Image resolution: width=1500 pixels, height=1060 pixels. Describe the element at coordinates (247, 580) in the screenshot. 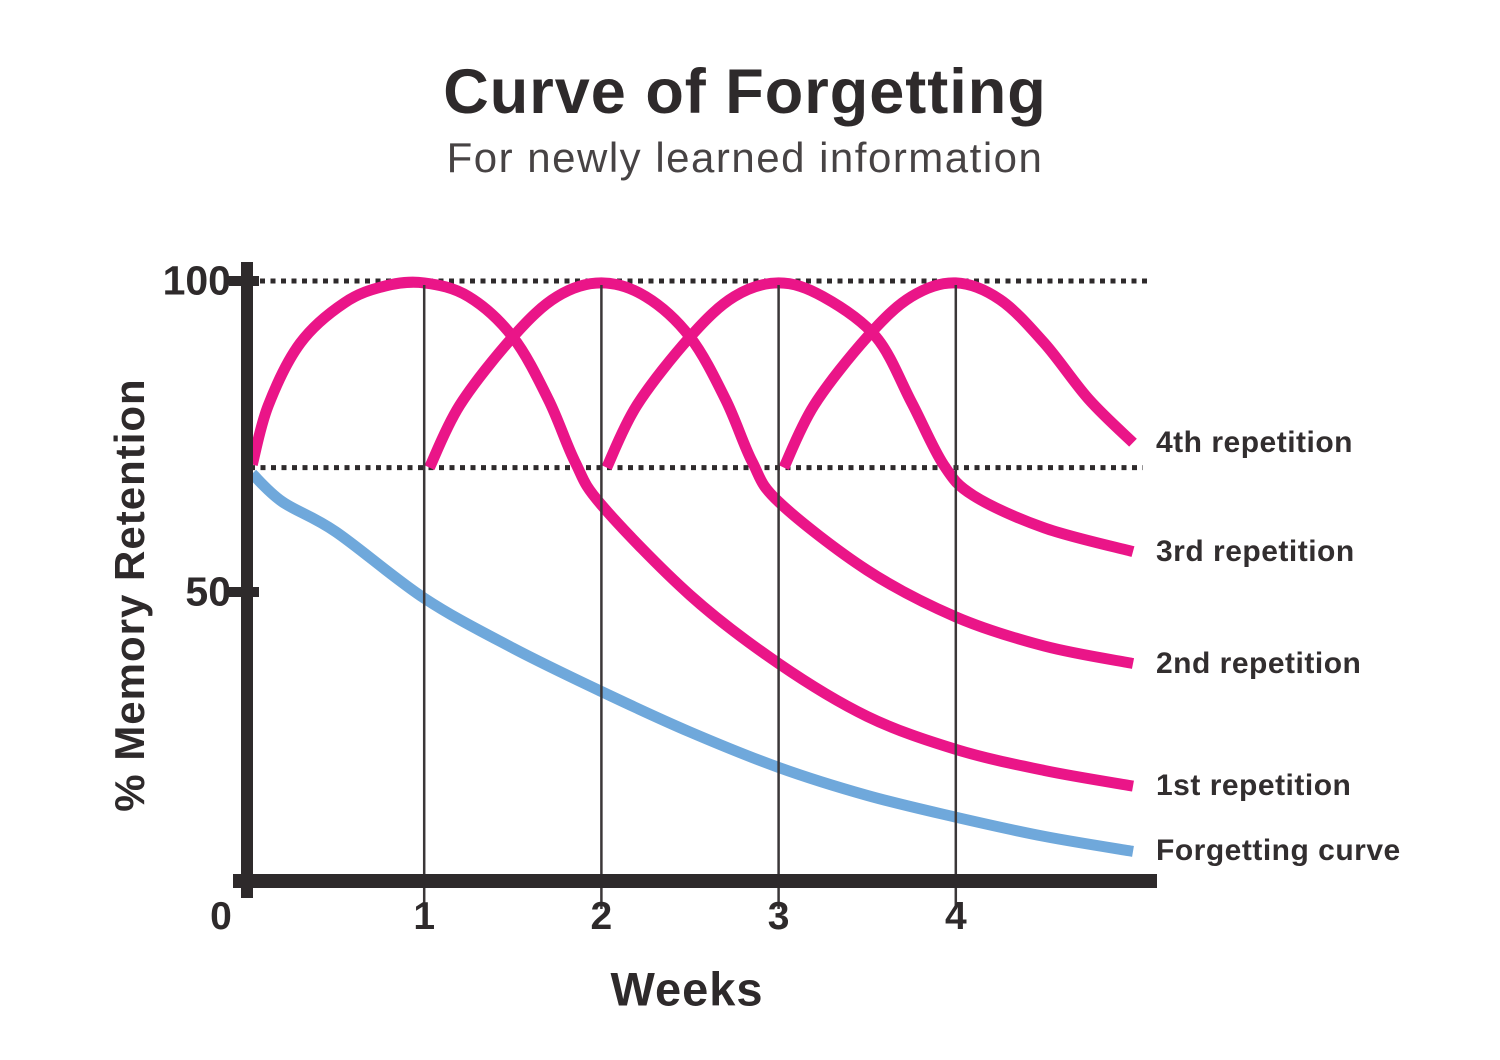

I see `y-axis-line` at that location.